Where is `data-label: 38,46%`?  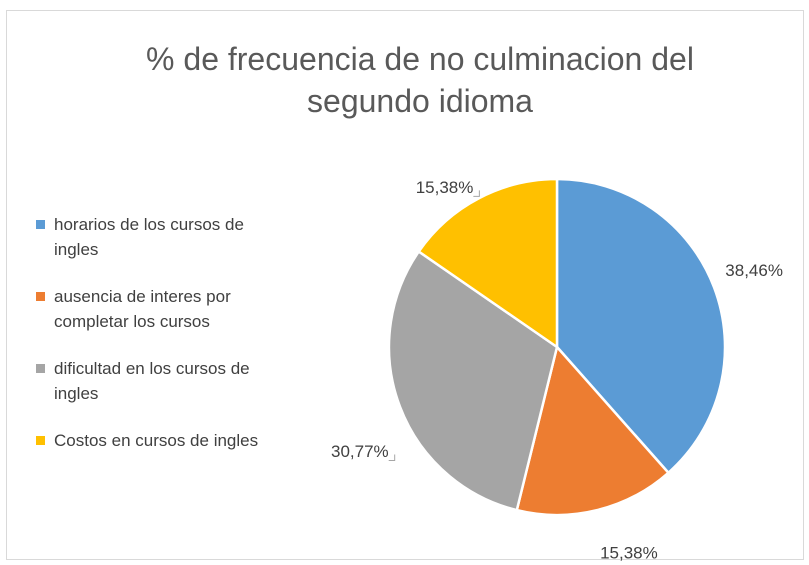
data-label: 38,46% is located at coordinates (754, 270).